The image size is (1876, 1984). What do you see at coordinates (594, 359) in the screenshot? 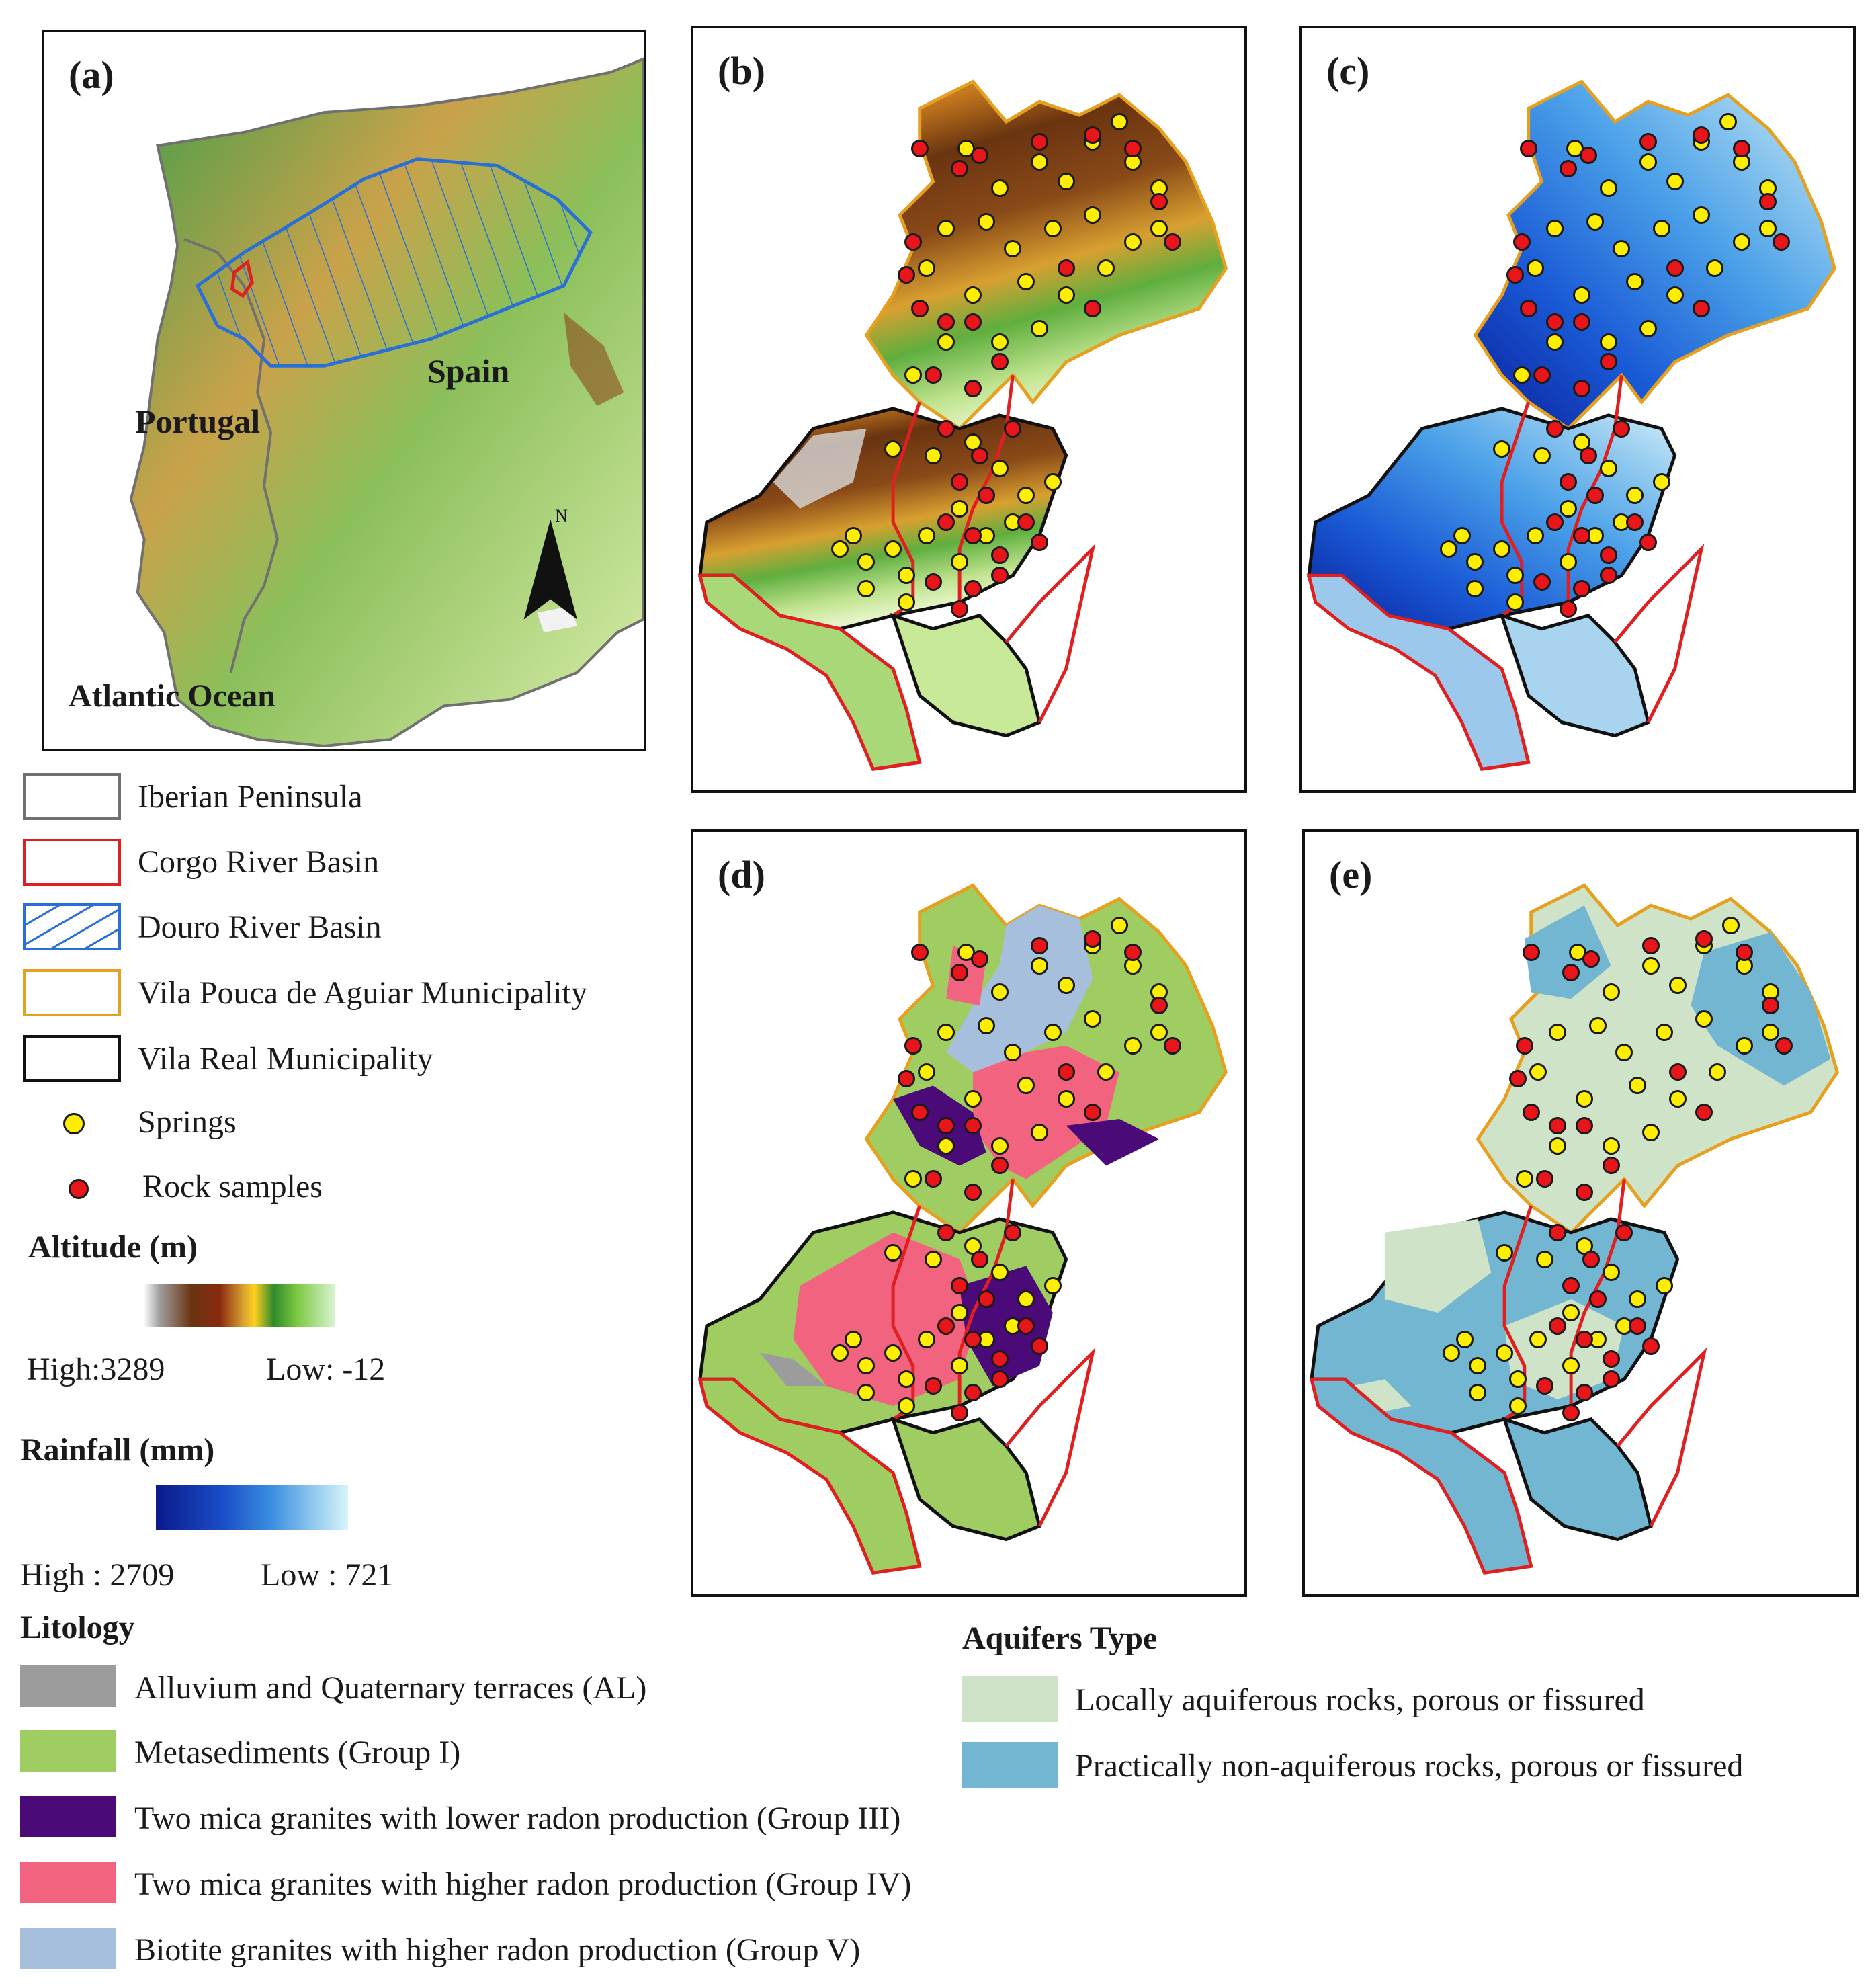
I see `mountain-highlight` at bounding box center [594, 359].